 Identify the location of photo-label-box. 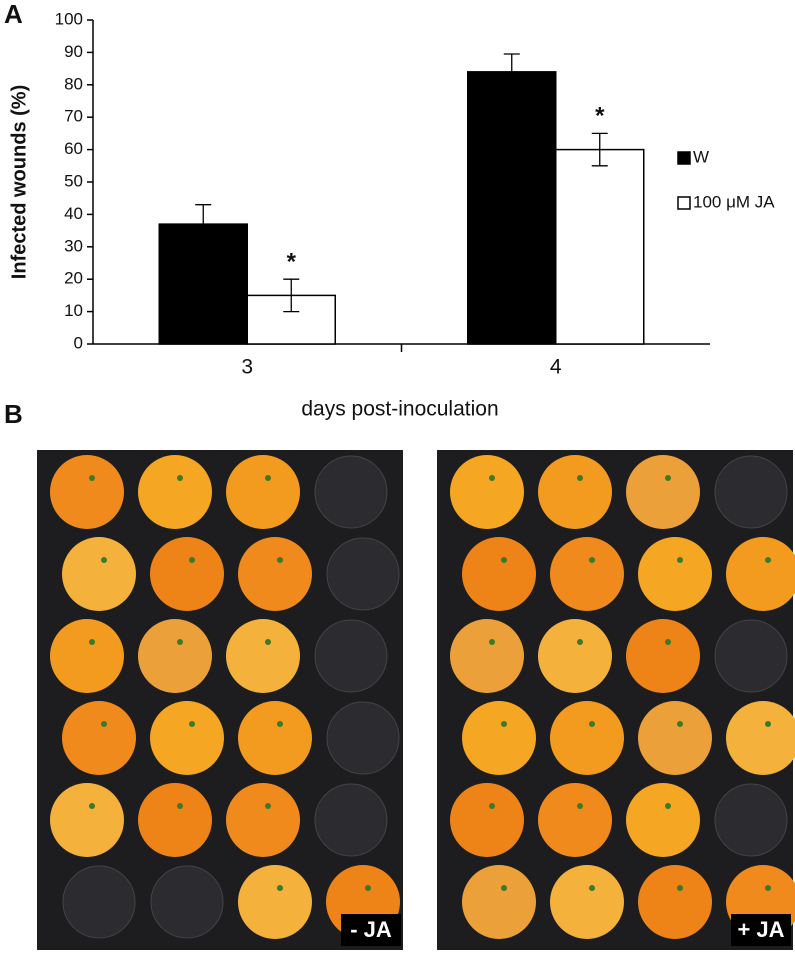
(761, 930).